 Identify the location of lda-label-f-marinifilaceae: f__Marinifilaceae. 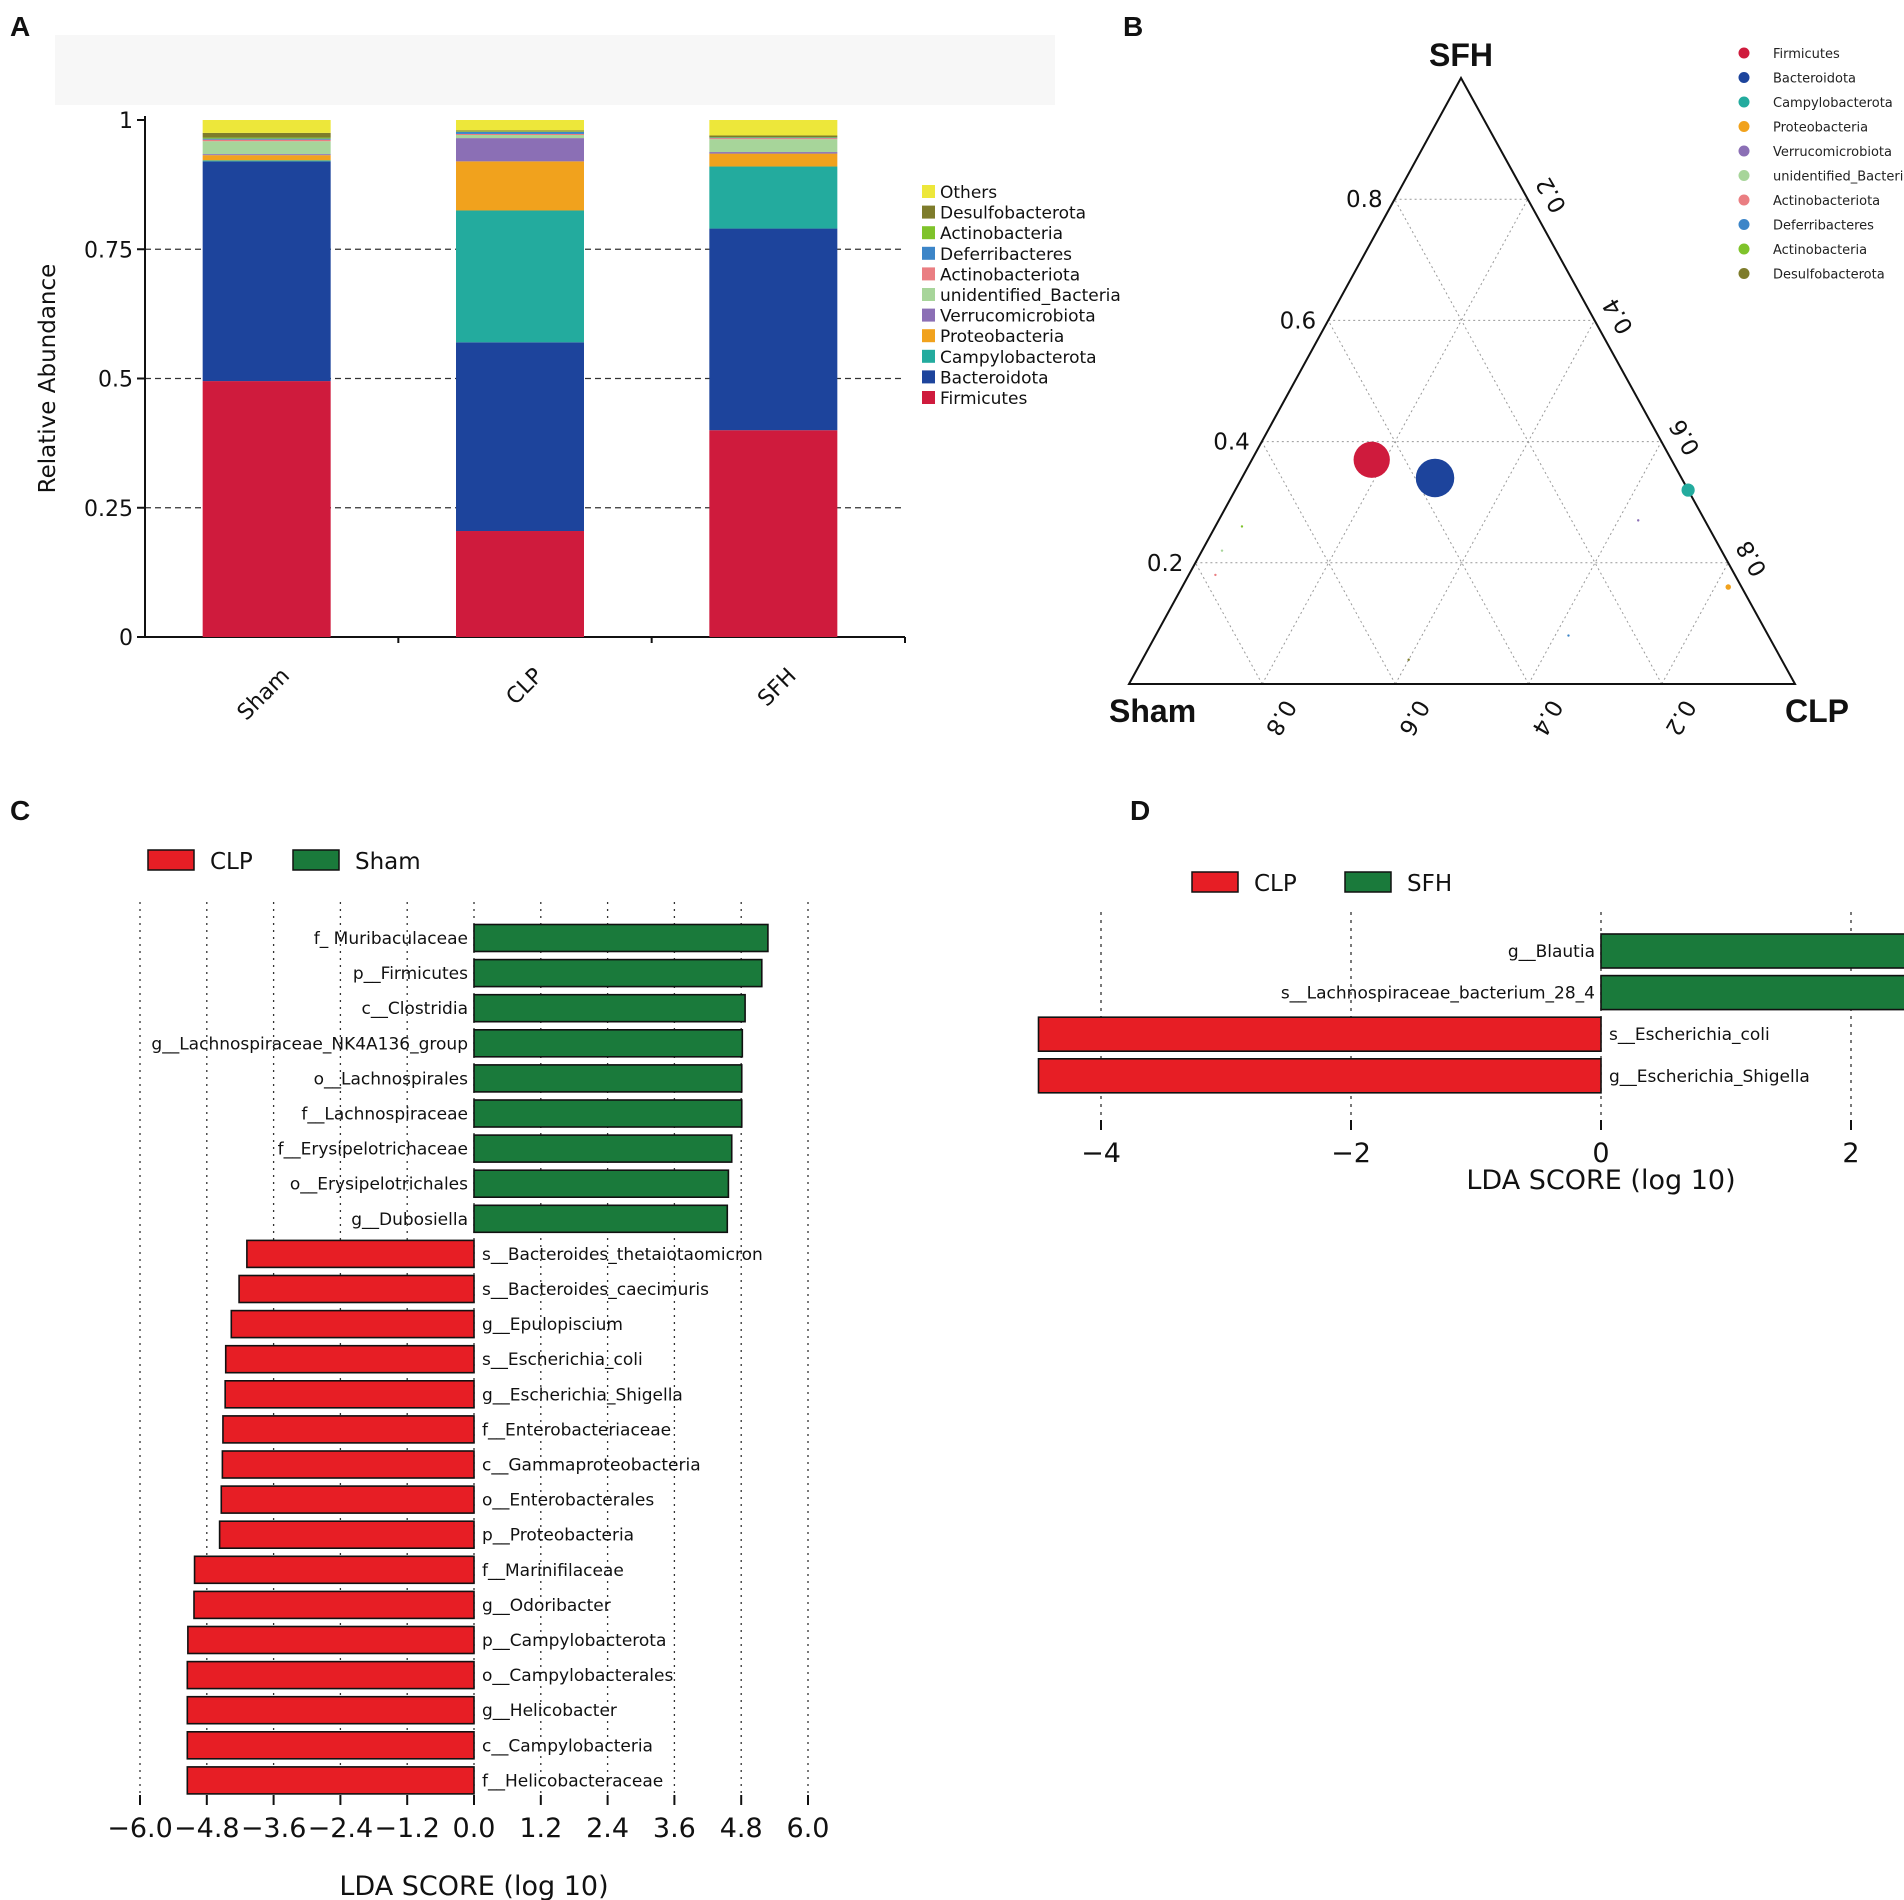
(553, 1571).